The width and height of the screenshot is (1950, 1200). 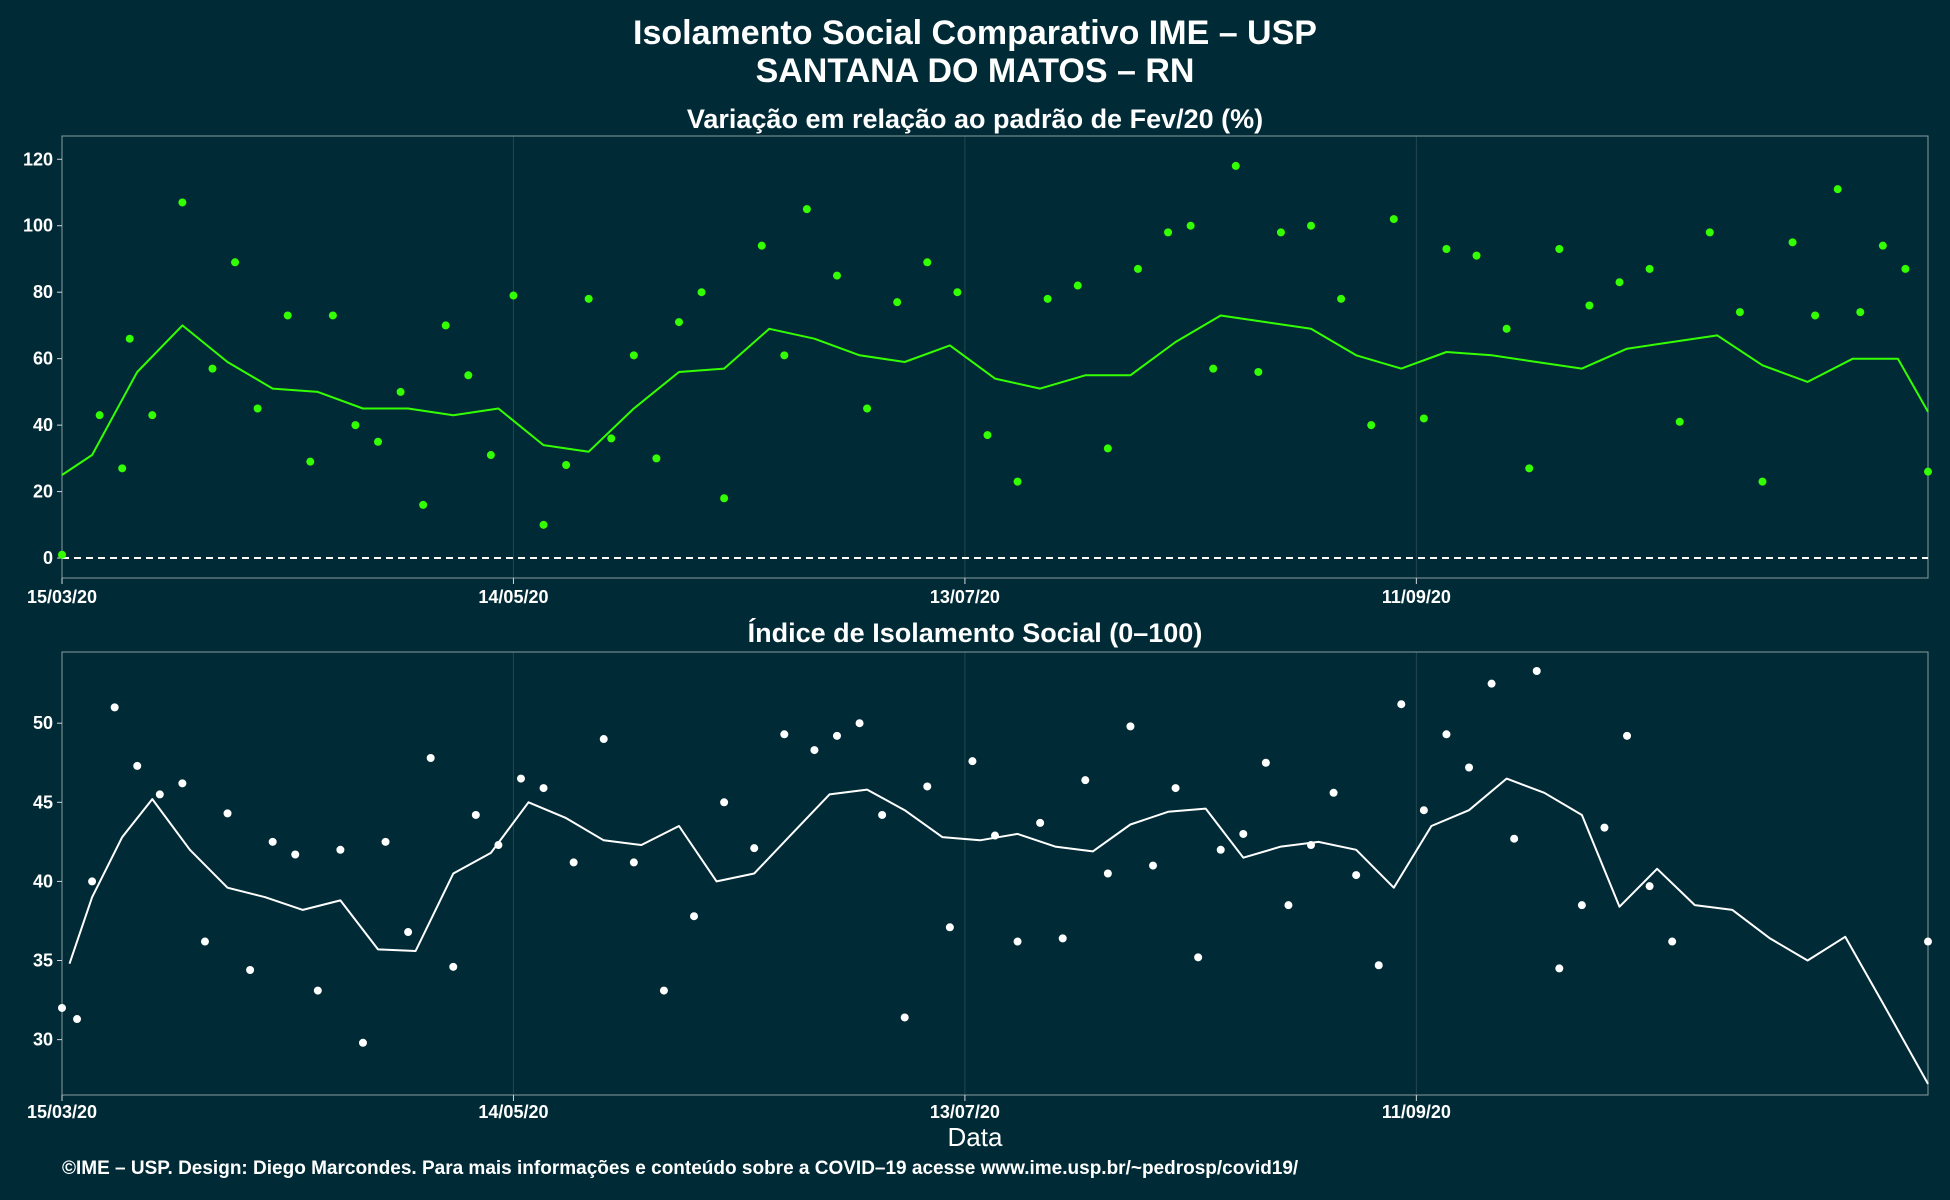 What do you see at coordinates (38, 226) in the screenshot?
I see `y-tick-label: 100` at bounding box center [38, 226].